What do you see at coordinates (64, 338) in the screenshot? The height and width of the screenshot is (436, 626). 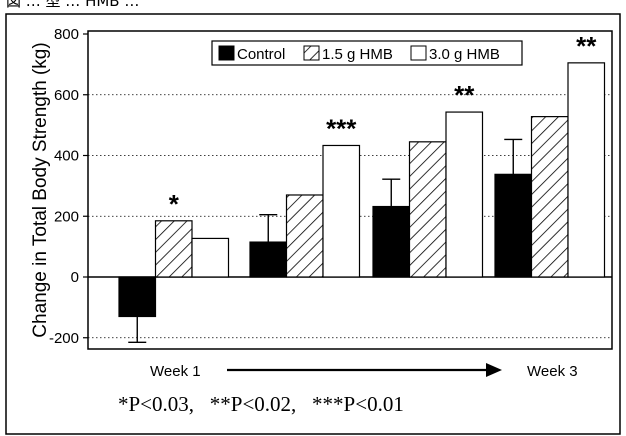 I see `y-tick-label--200: -200` at bounding box center [64, 338].